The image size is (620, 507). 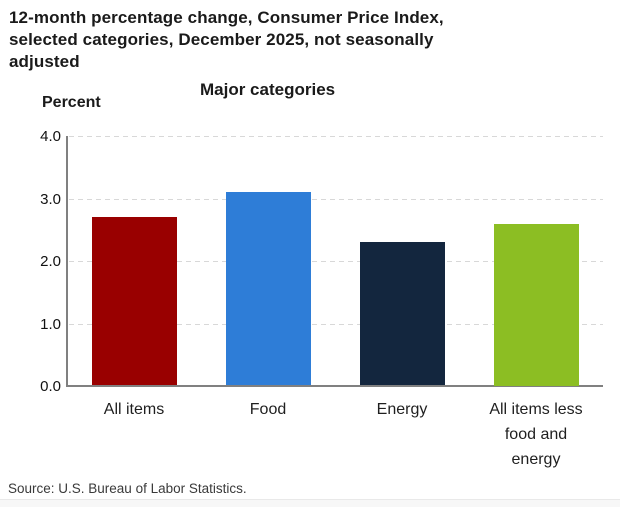 What do you see at coordinates (268, 89) in the screenshot?
I see `chart-subtitle: Major categories` at bounding box center [268, 89].